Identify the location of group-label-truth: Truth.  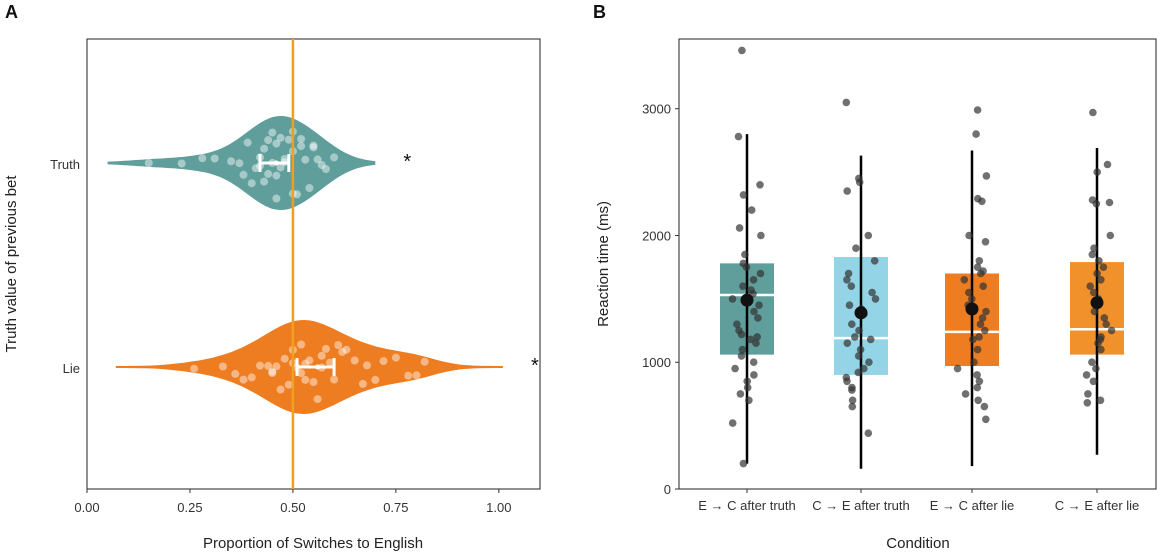
(65, 164).